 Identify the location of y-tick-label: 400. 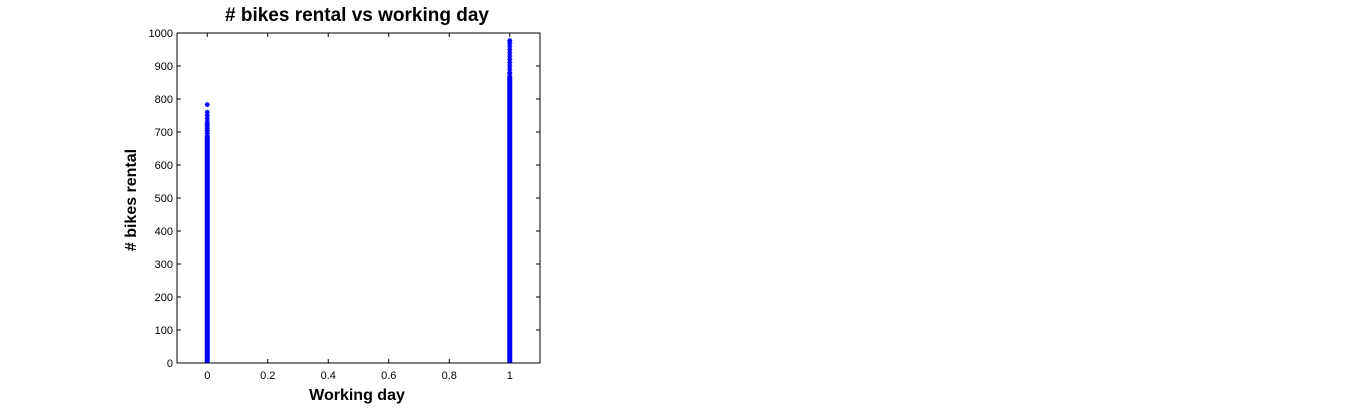
(164, 232).